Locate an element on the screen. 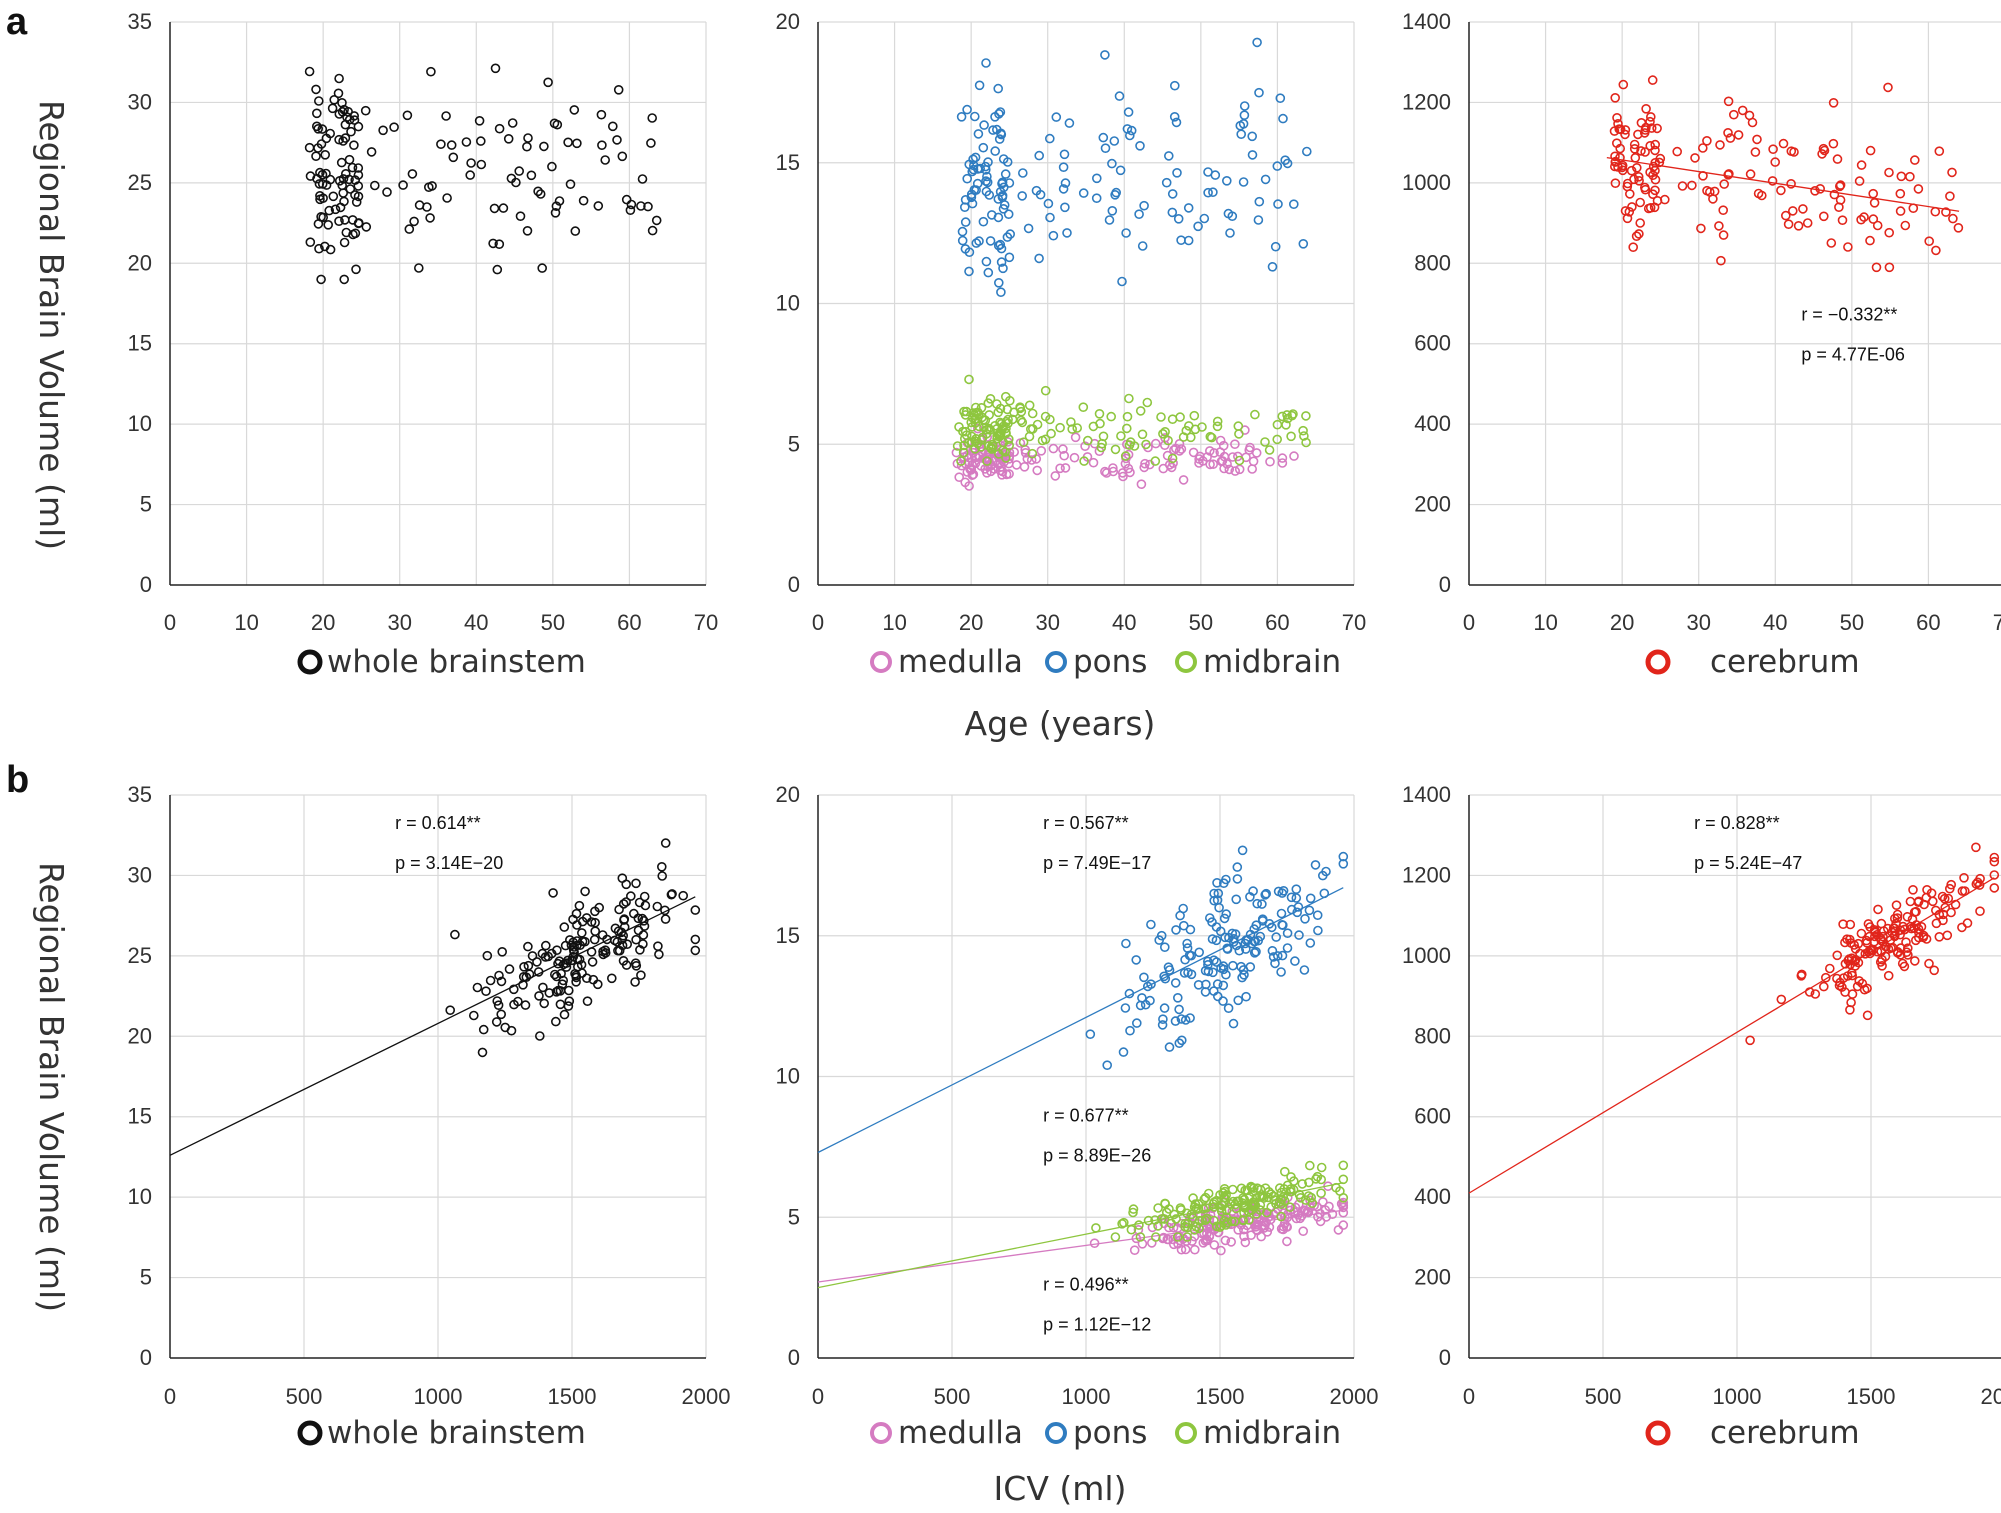  x-tick-label: 10 is located at coordinates (246, 622).